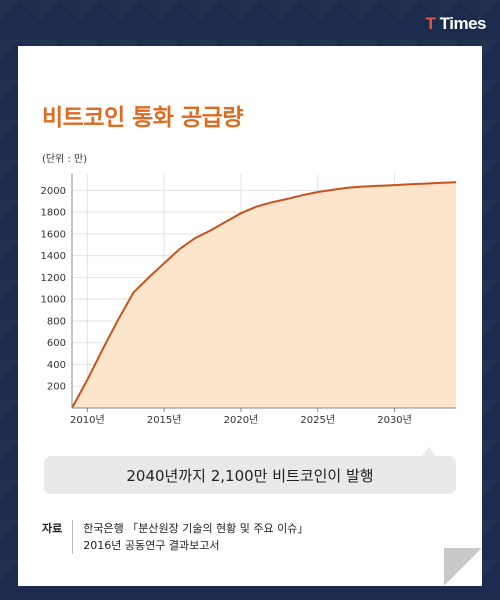 The width and height of the screenshot is (500, 600). I want to click on source-line-1: 한국은행 「분산원장 기술의 현황 및 주요 이슈」, so click(196, 528).